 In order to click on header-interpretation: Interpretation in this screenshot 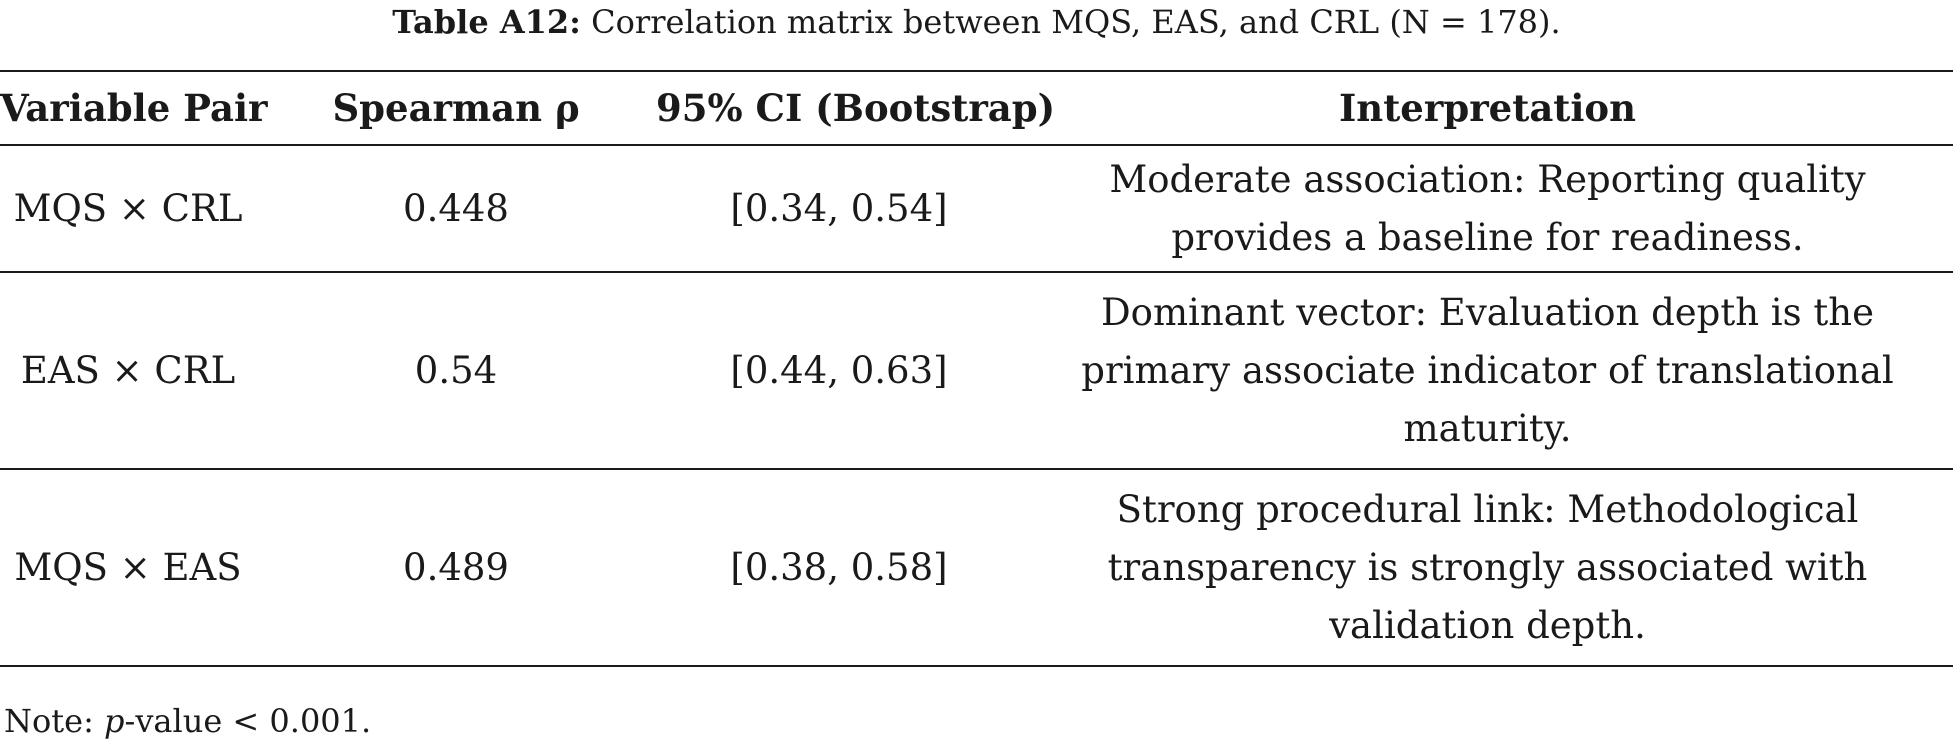, I will do `click(1487, 108)`.